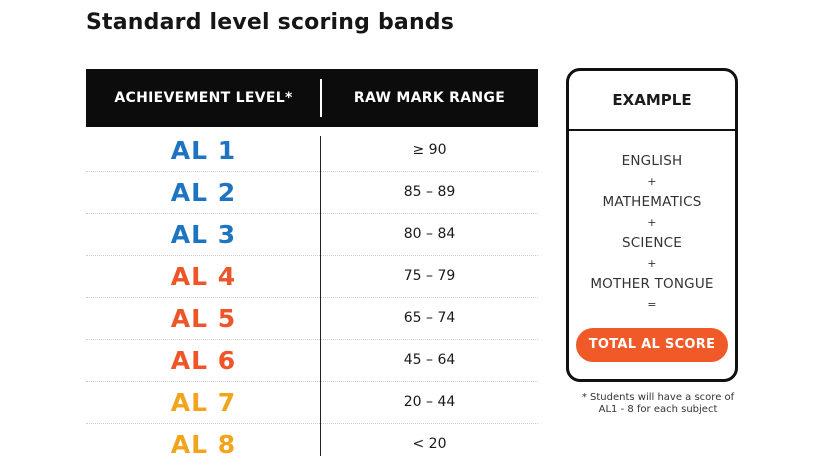 The width and height of the screenshot is (830, 468). What do you see at coordinates (312, 403) in the screenshot?
I see `table-row: AL 7 20 – 44` at bounding box center [312, 403].